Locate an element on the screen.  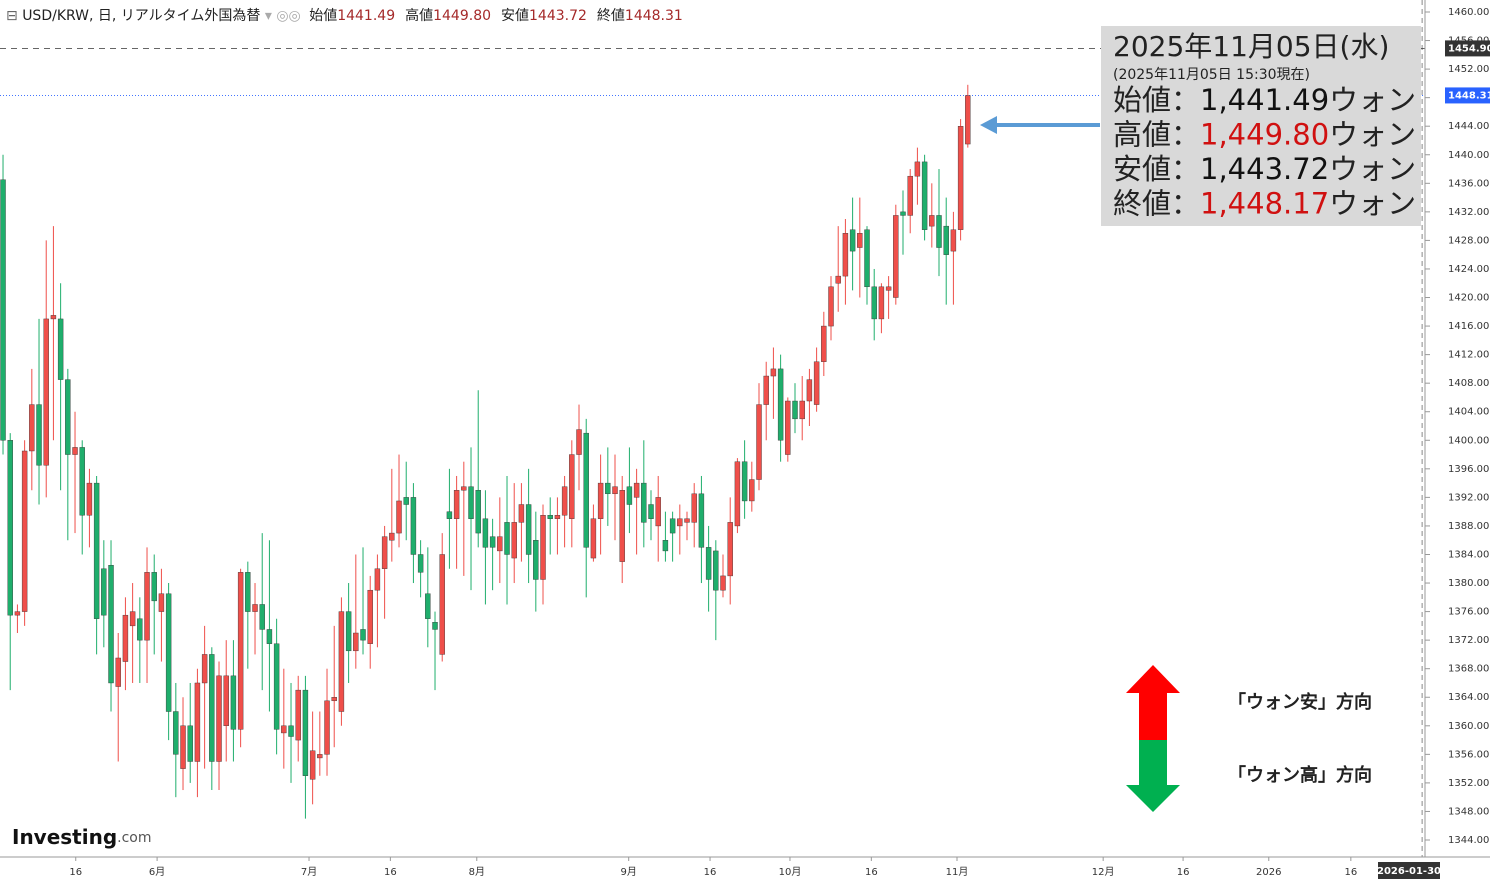
crosshair-label: 2026-01-30 is located at coordinates (1409, 871).